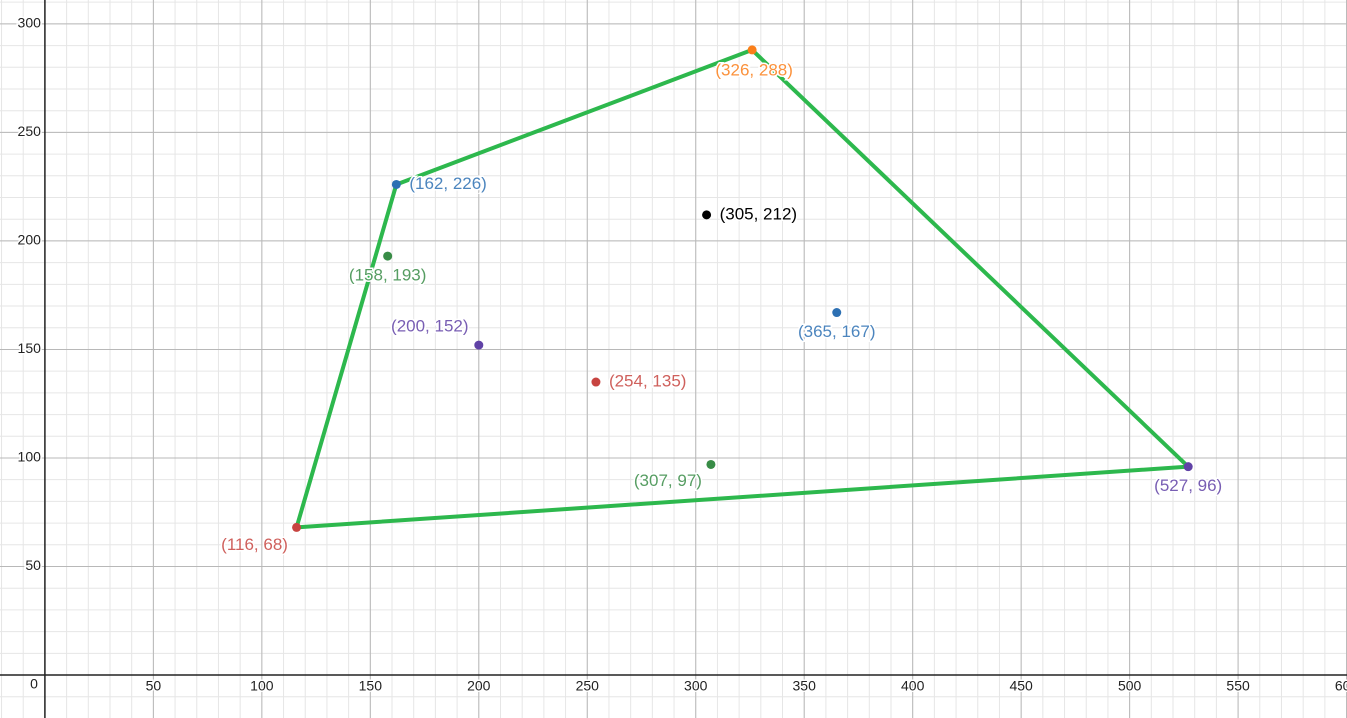 This screenshot has height=718, width=1347. I want to click on x-tick-label: 300, so click(696, 686).